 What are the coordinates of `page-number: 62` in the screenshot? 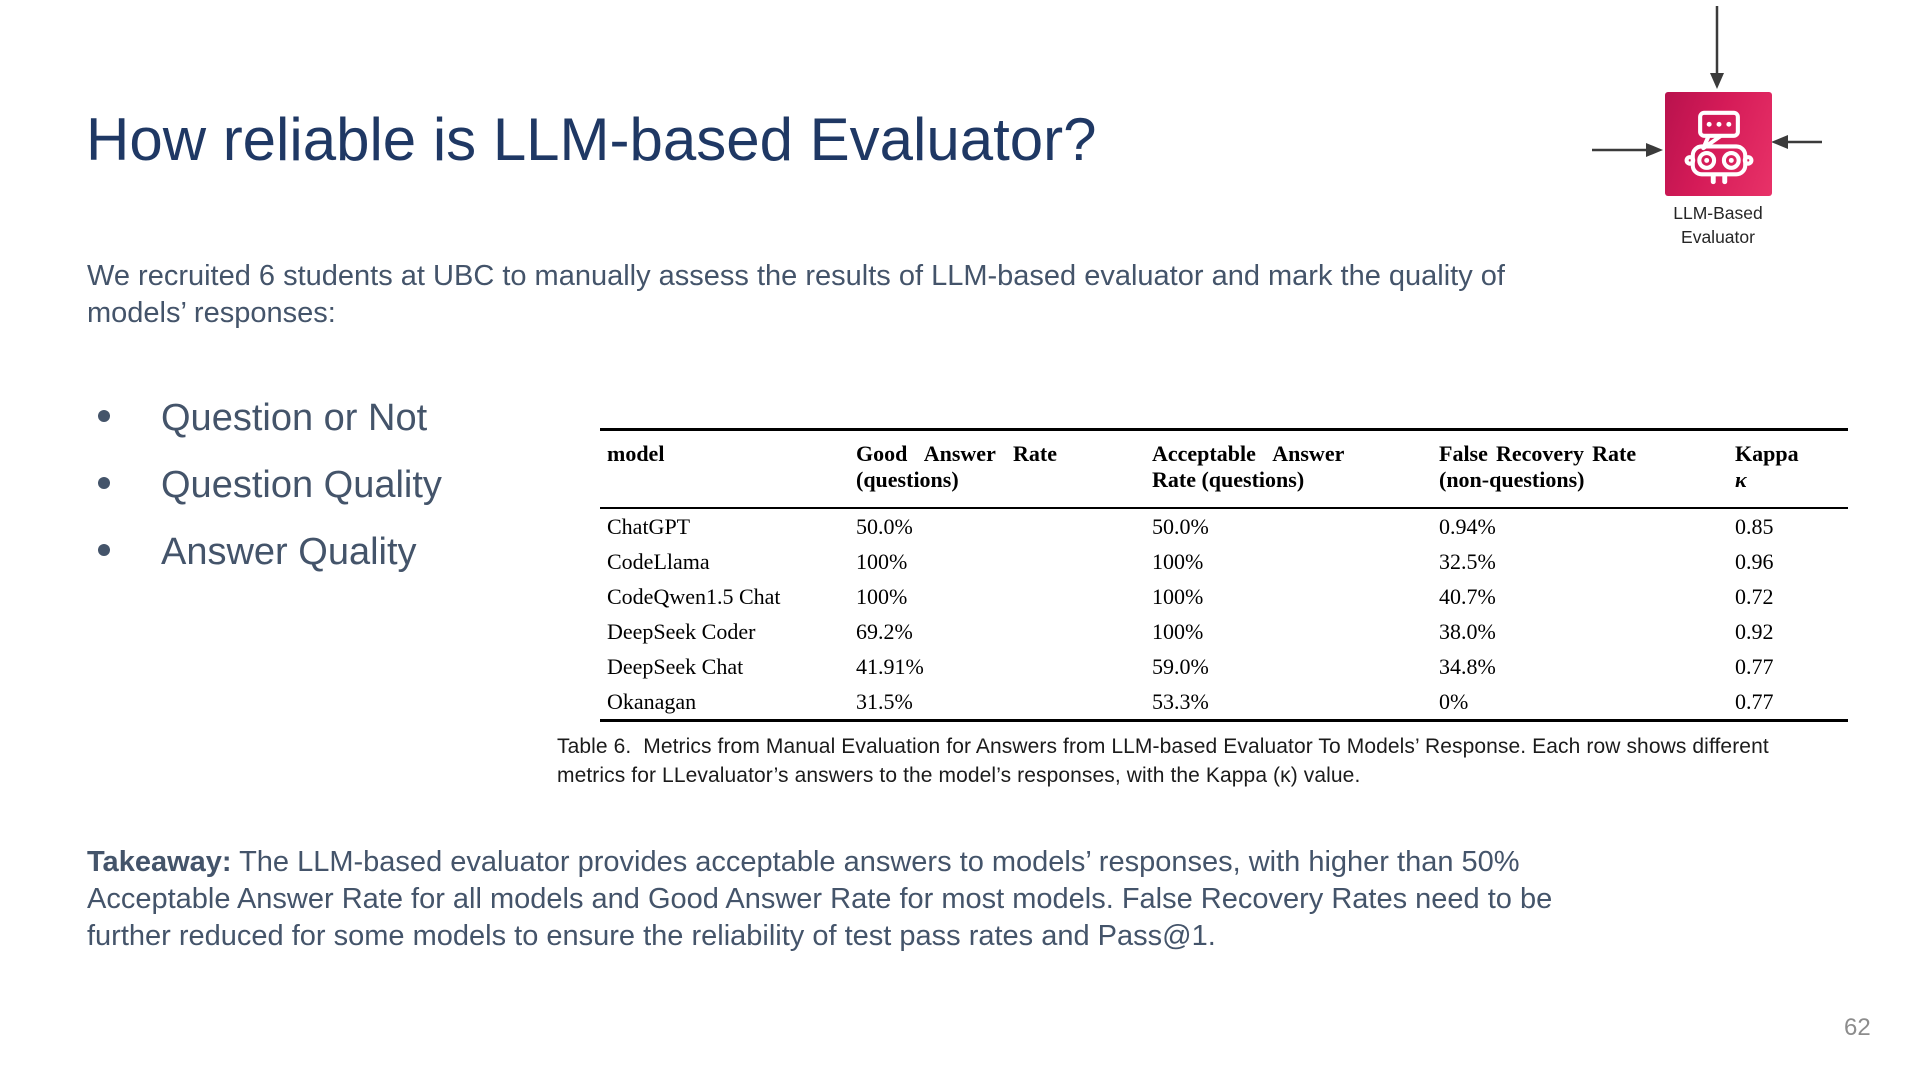 It's located at (1857, 1027).